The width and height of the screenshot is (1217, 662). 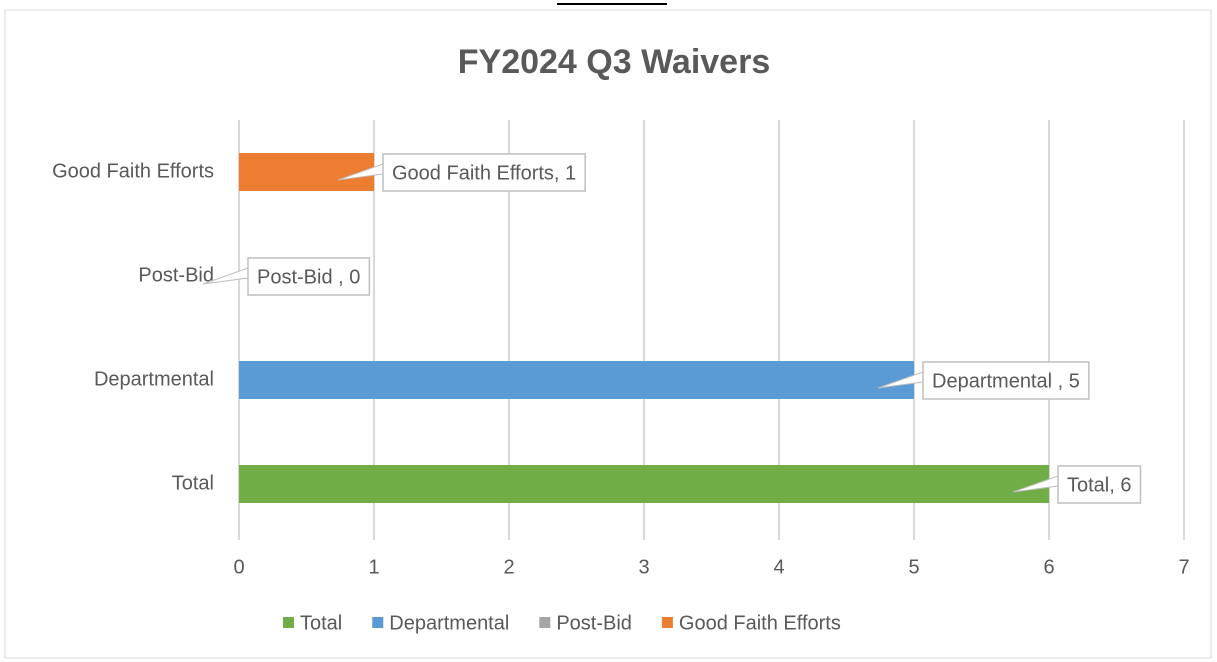 I want to click on x-tick-label: 7, so click(x=1183, y=567).